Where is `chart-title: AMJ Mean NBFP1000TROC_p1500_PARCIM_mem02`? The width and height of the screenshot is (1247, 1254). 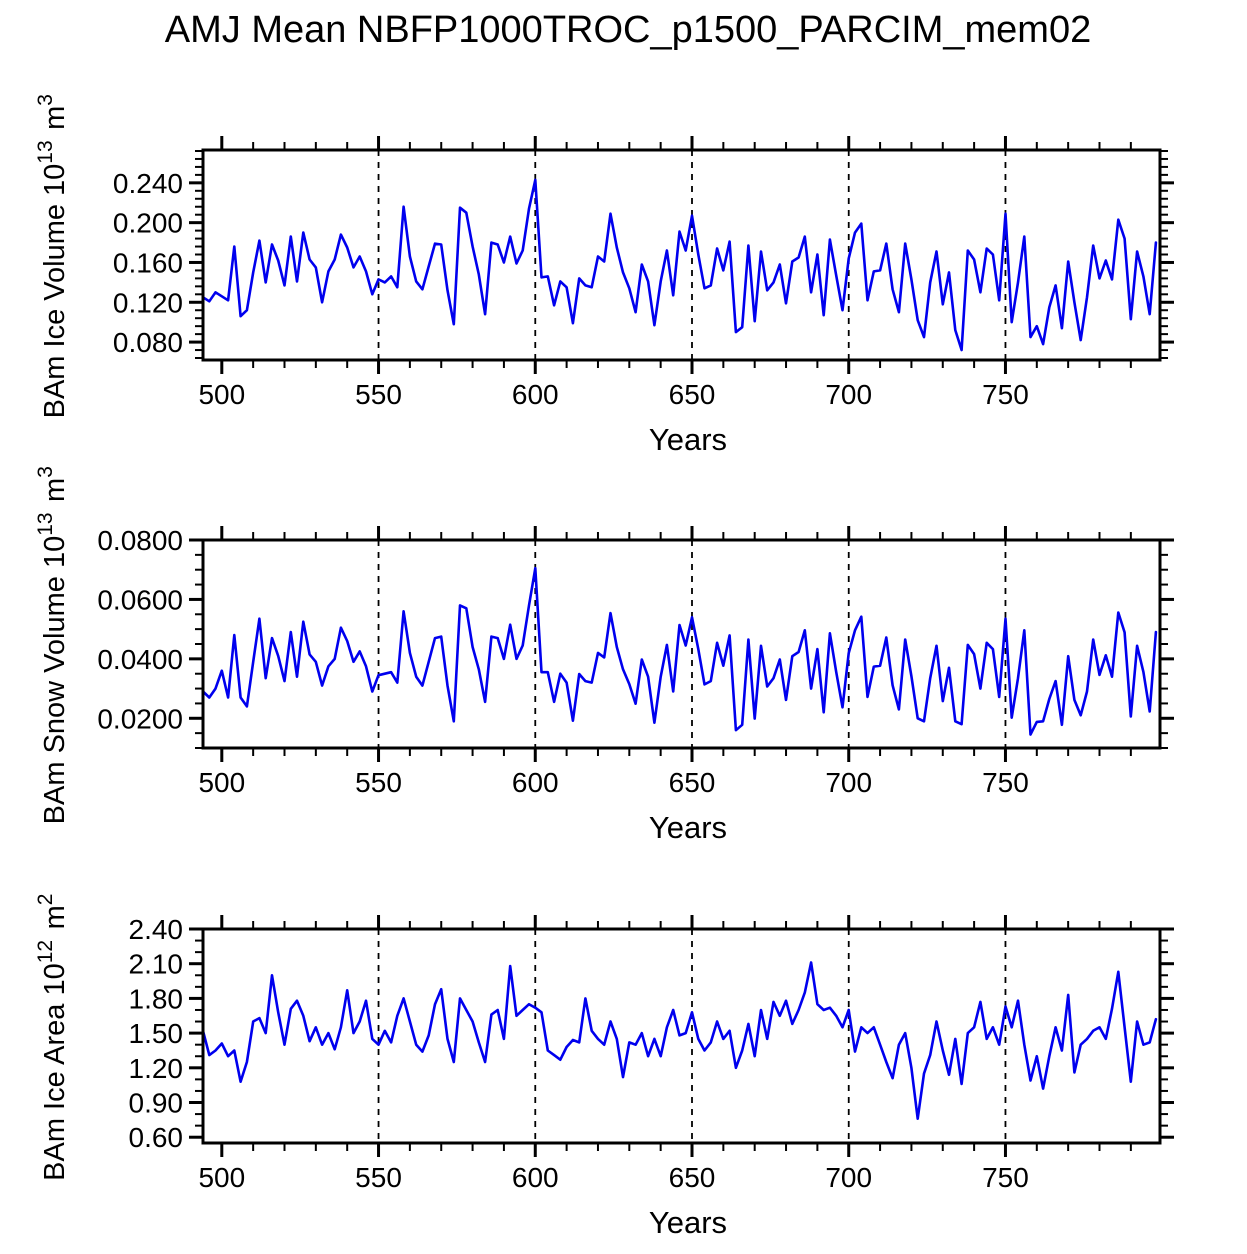
chart-title: AMJ Mean NBFP1000TROC_p1500_PARCIM_mem02 is located at coordinates (628, 30).